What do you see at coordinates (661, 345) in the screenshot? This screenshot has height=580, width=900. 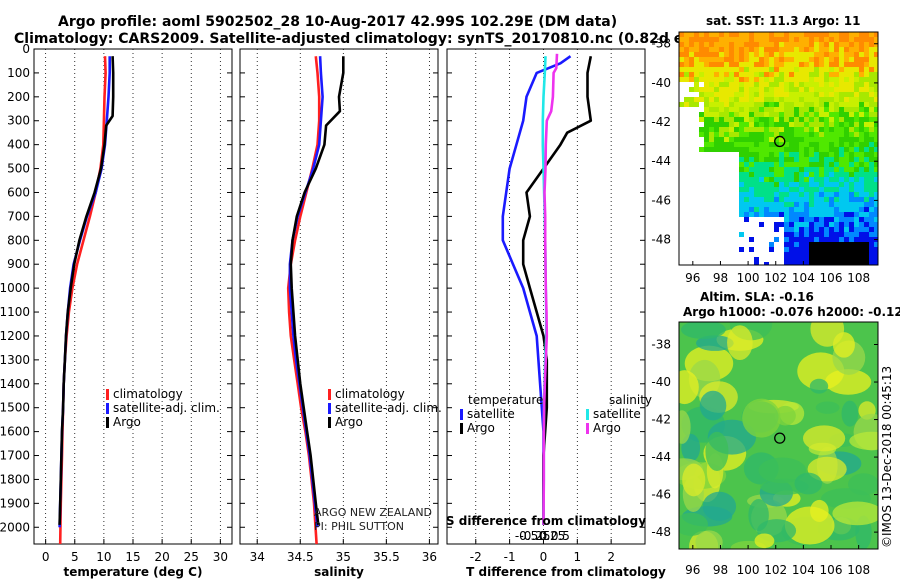 I see `y-tick-label: -38` at bounding box center [661, 345].